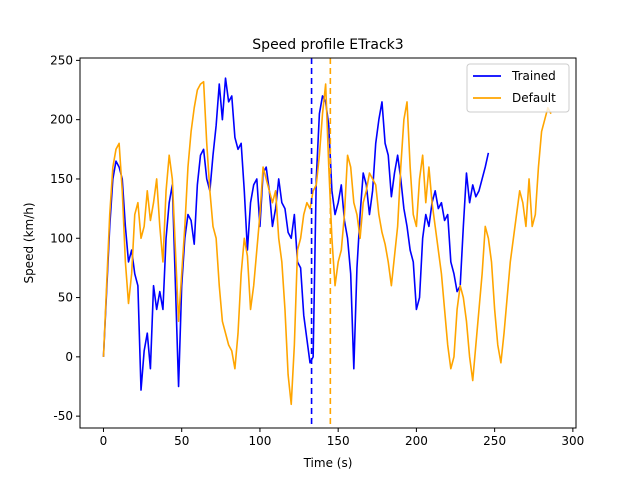 The width and height of the screenshot is (640, 480). I want to click on x-tick-label: 0, so click(104, 441).